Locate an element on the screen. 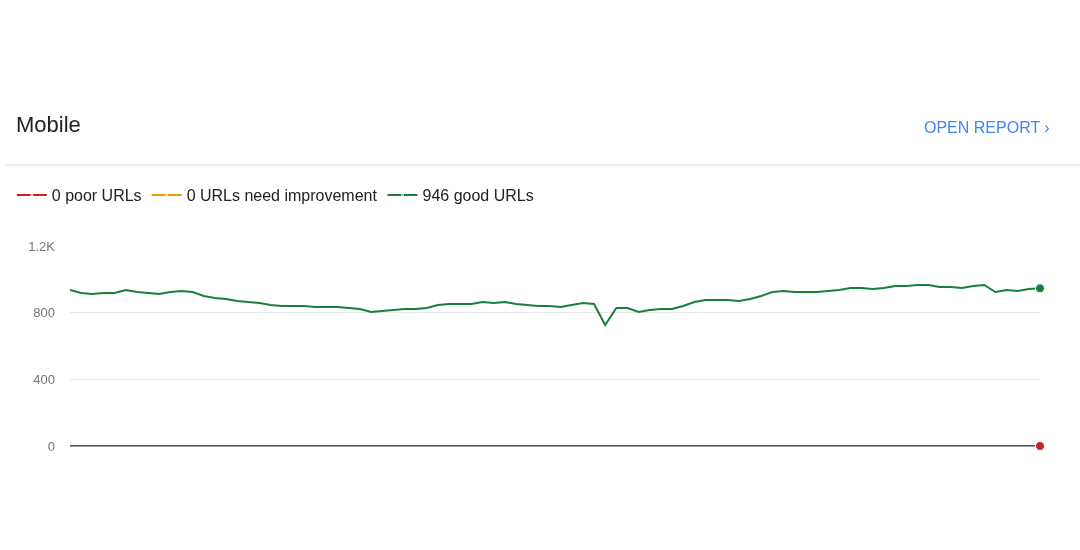 This screenshot has height=550, width=1080. y-tick-label: 800 is located at coordinates (44, 313).